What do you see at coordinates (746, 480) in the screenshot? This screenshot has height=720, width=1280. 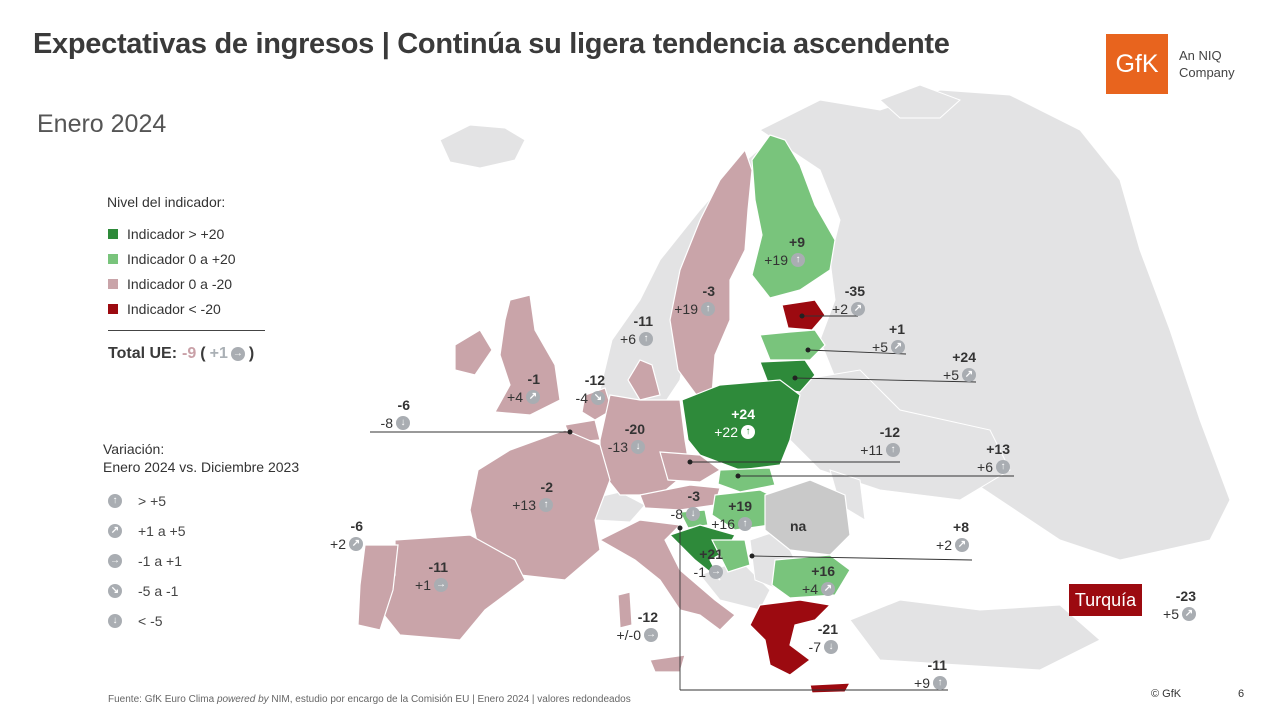 I see `slovakia-shape` at bounding box center [746, 480].